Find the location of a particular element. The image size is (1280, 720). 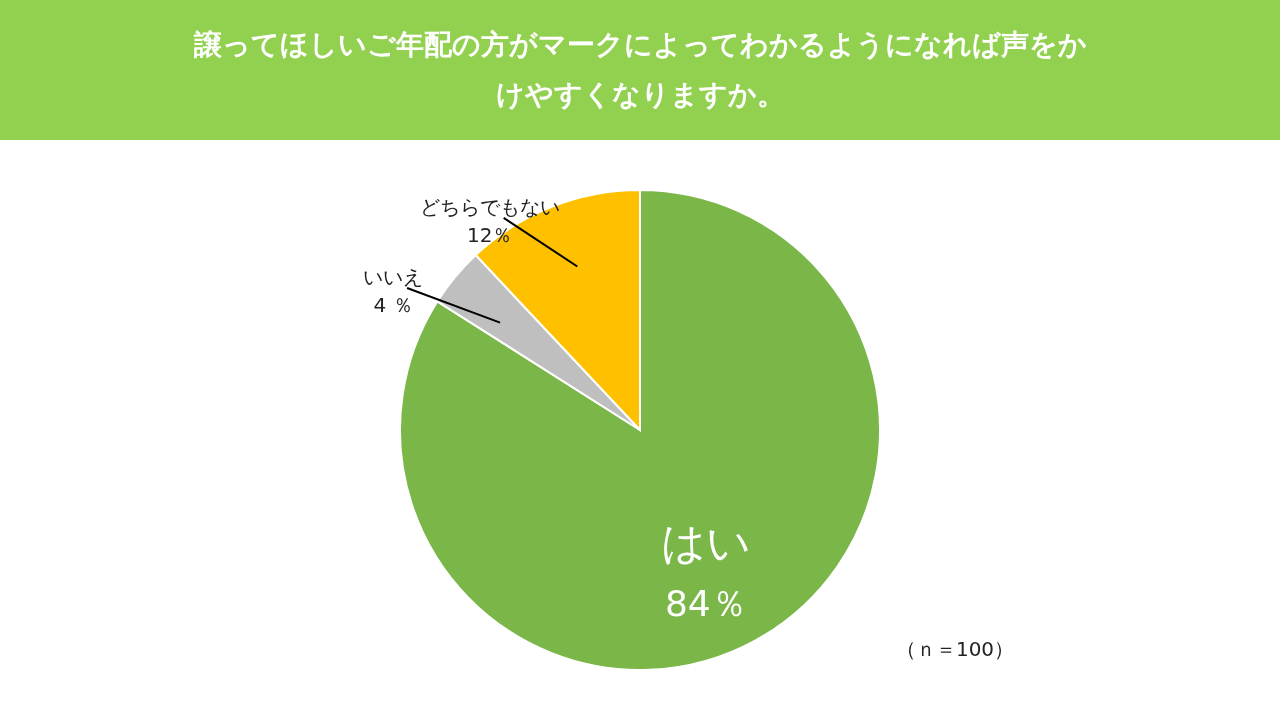

chart-title: 譲ってほしいご年配の方がマークによってわかるようになれば声をかけやすくなりますか。 is located at coordinates (640, 70).